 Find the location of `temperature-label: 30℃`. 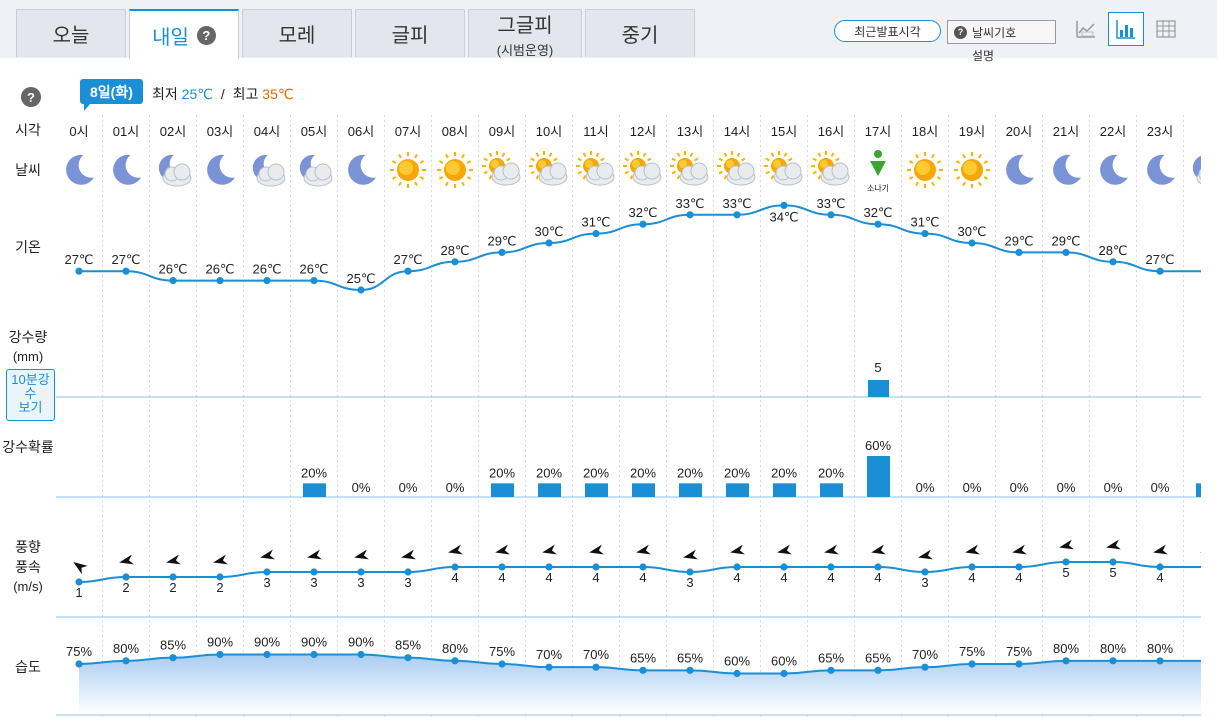

temperature-label: 30℃ is located at coordinates (548, 231).